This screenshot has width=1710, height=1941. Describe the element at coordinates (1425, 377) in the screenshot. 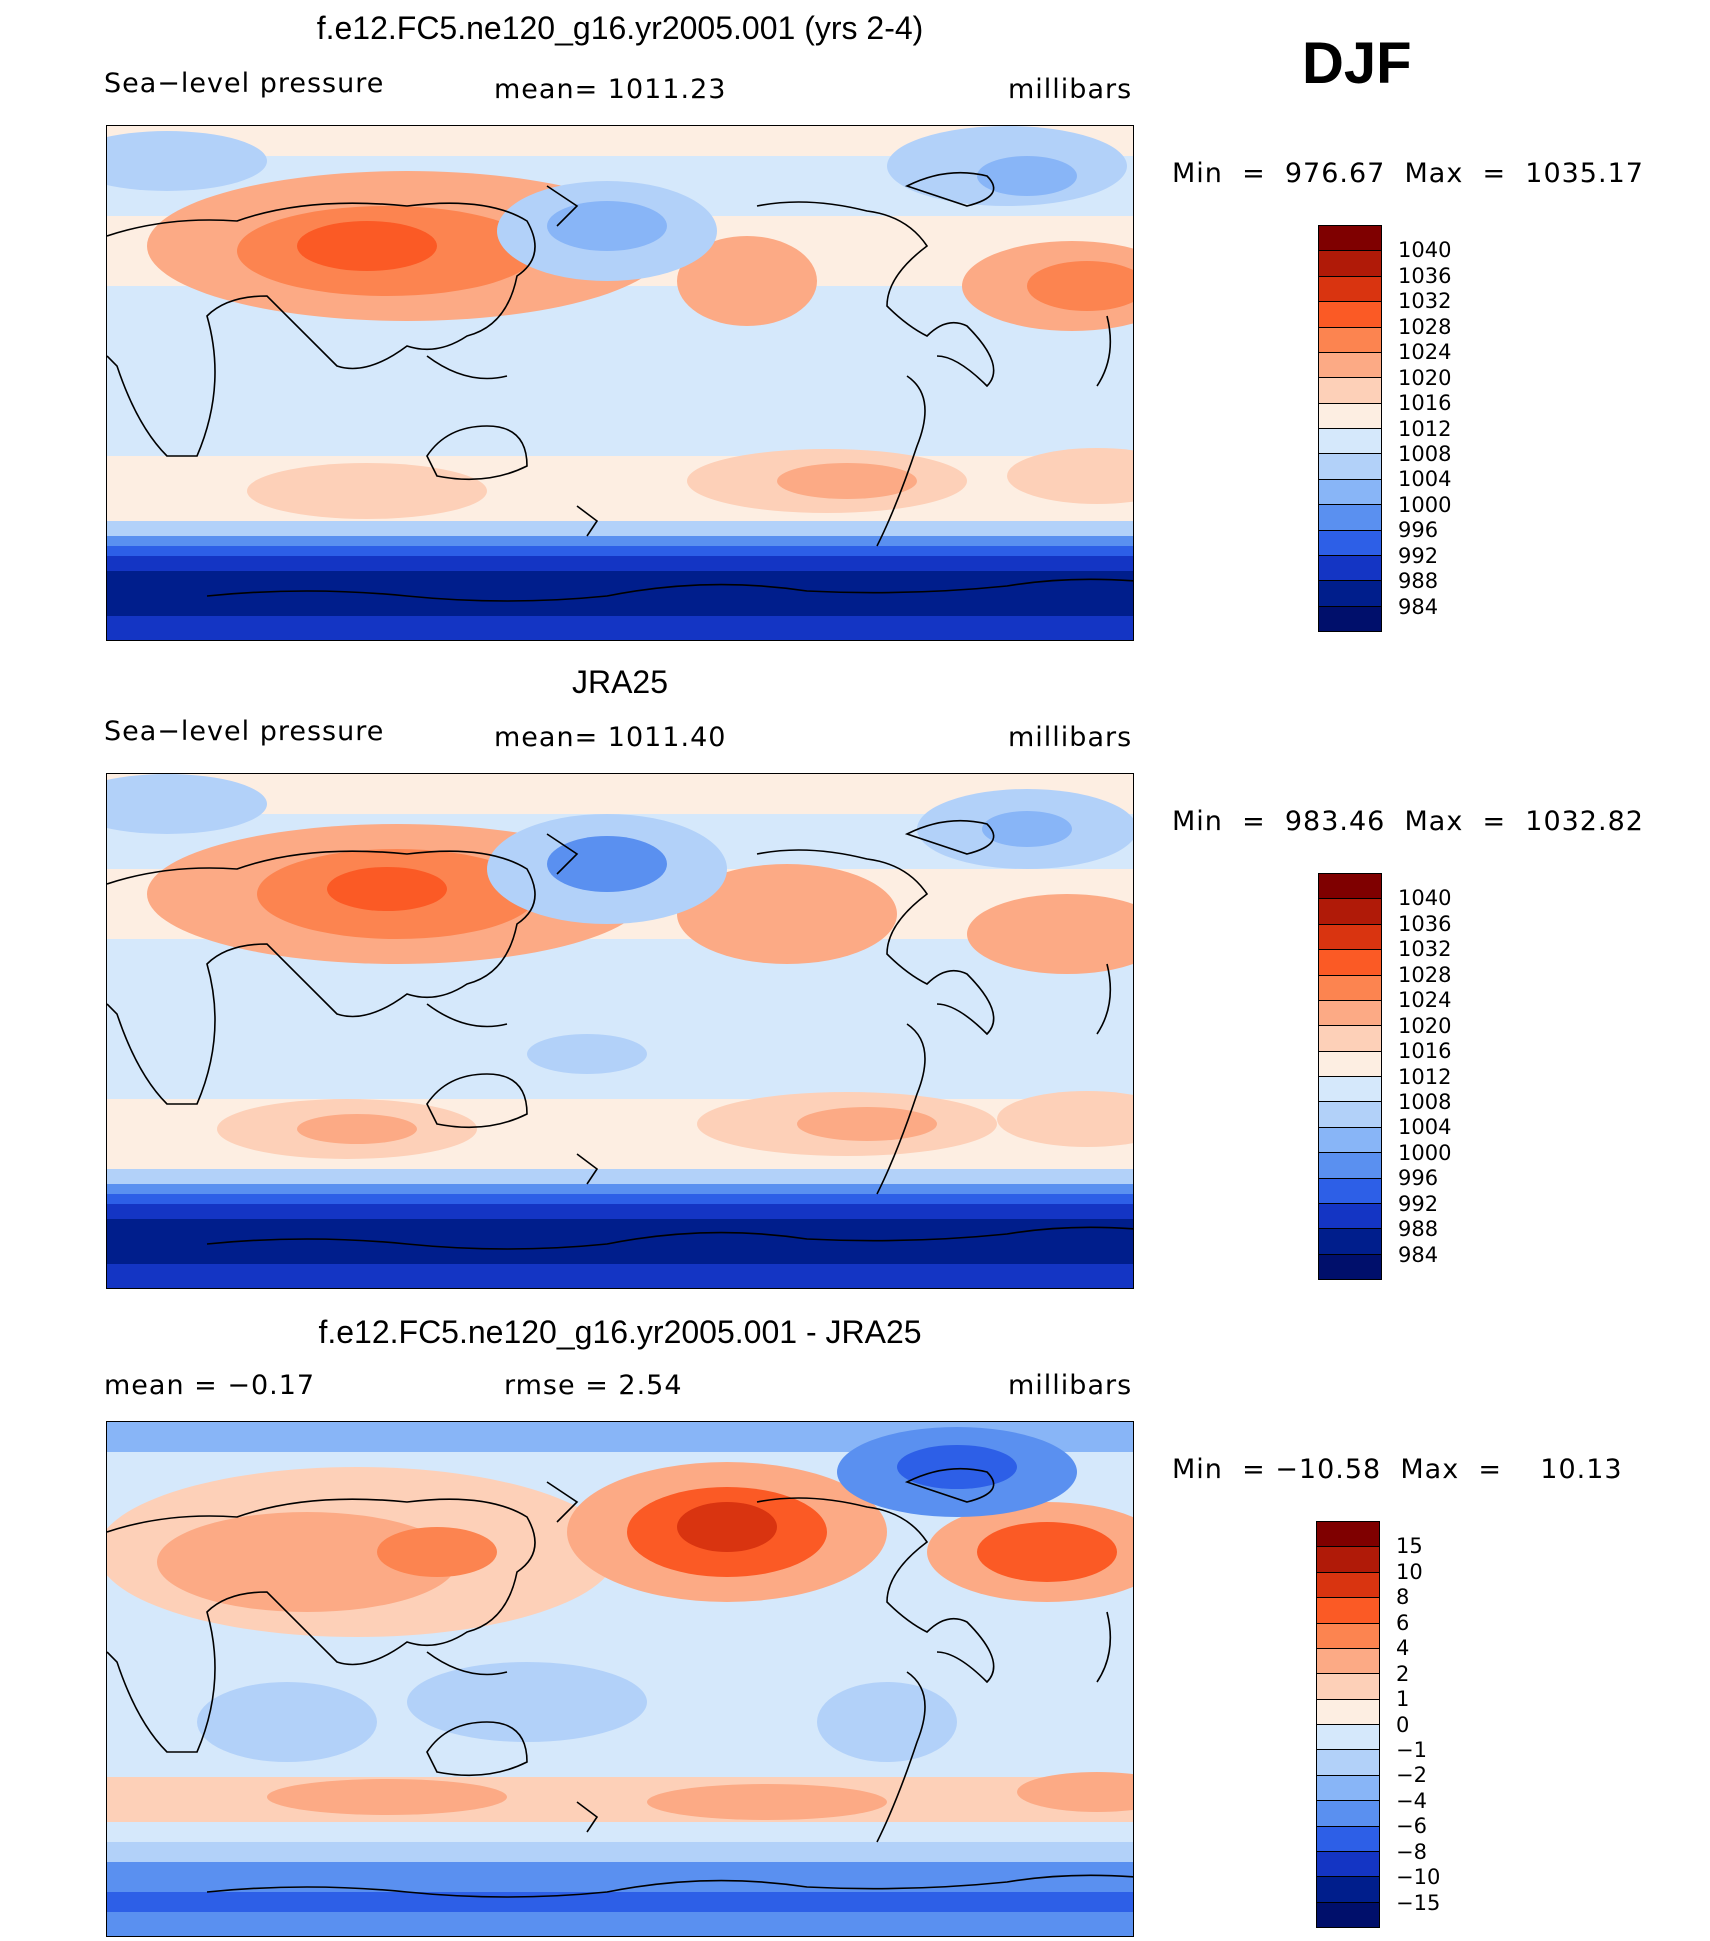

I see `colorbar-label: 1020` at that location.